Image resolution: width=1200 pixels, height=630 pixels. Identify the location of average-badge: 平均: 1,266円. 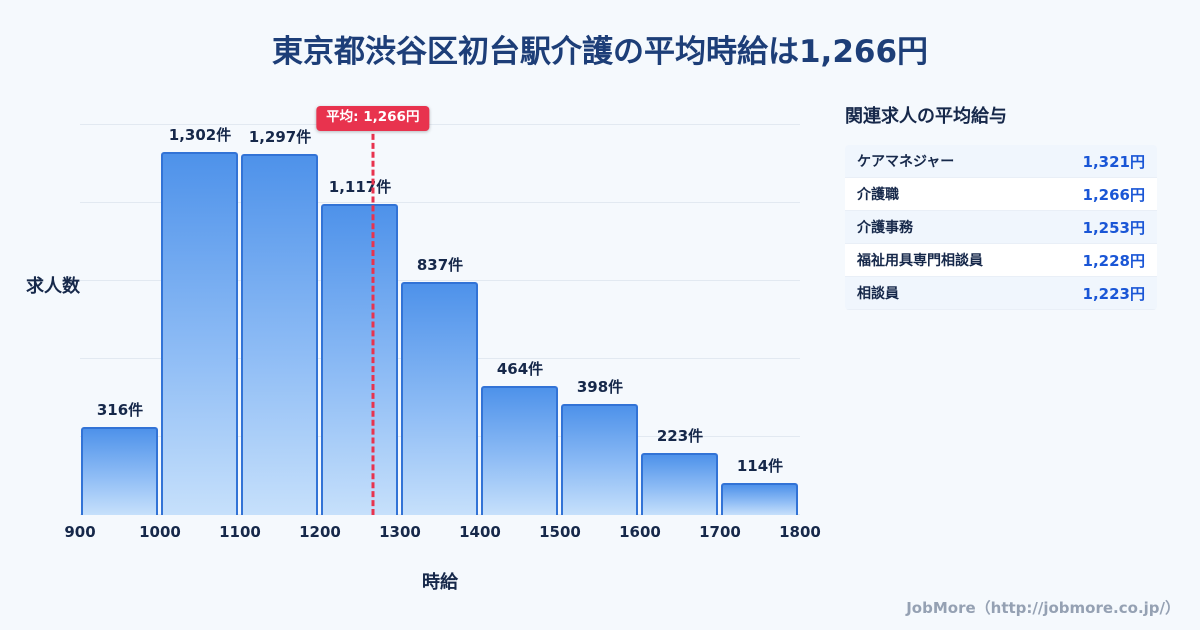
(373, 118).